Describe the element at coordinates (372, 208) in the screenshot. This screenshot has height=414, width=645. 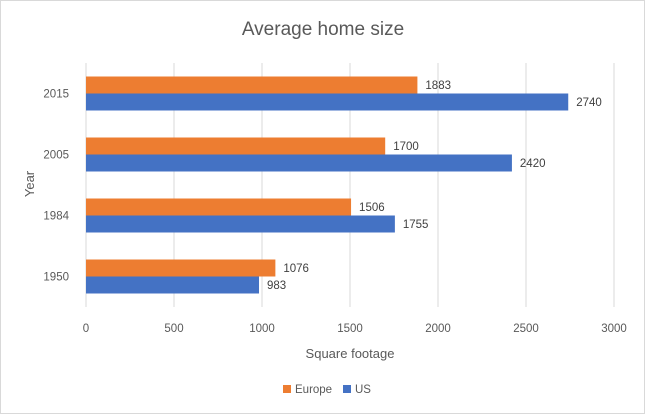
I see `data-label-europe-1984: 1506` at that location.